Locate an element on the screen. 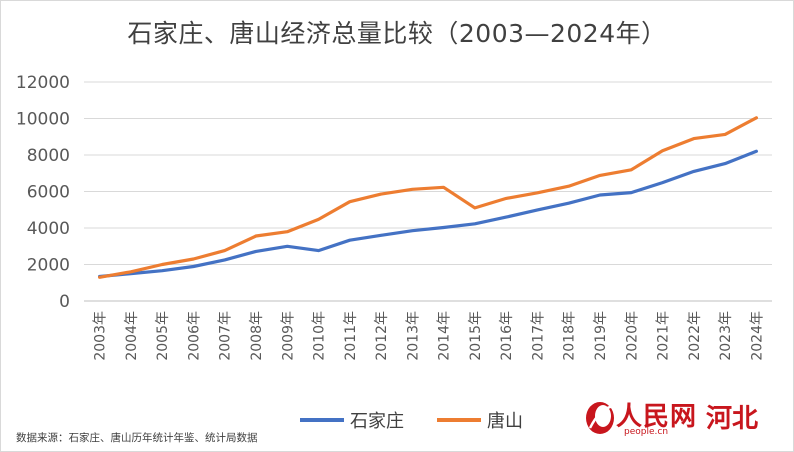 The width and height of the screenshot is (794, 452). x-tick-label: 2006年 is located at coordinates (194, 336).